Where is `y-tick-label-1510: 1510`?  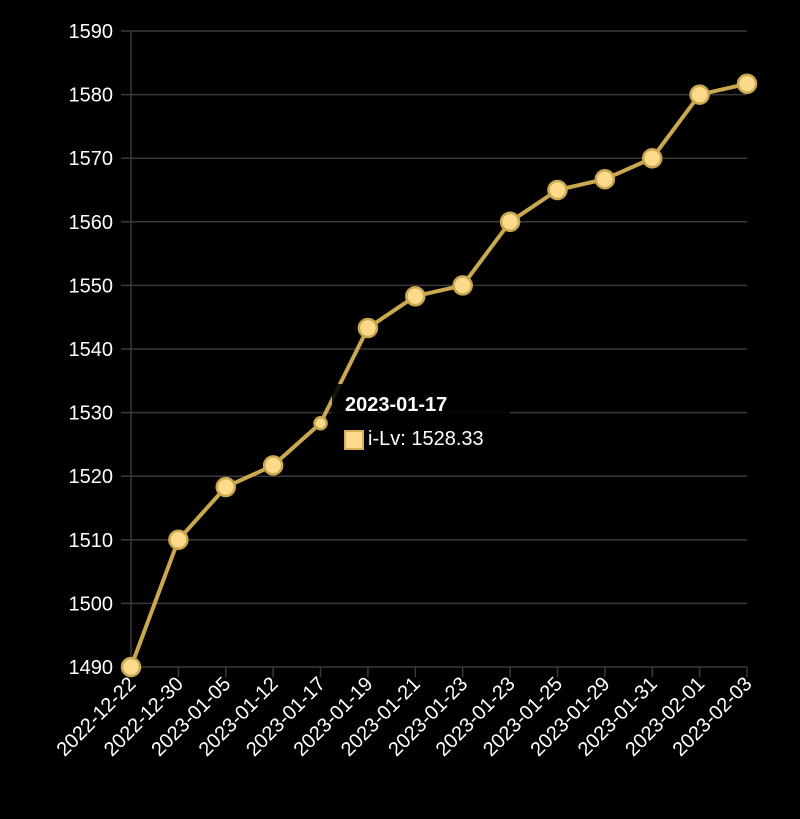 y-tick-label-1510: 1510 is located at coordinates (91, 541).